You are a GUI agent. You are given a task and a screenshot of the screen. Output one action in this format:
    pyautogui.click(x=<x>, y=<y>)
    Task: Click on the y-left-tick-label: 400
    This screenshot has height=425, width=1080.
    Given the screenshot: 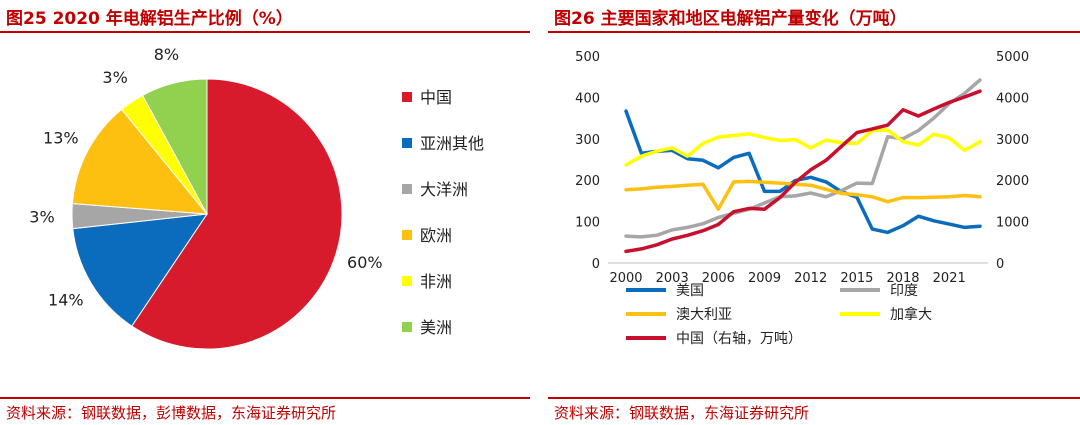 What is the action you would take?
    pyautogui.click(x=587, y=98)
    